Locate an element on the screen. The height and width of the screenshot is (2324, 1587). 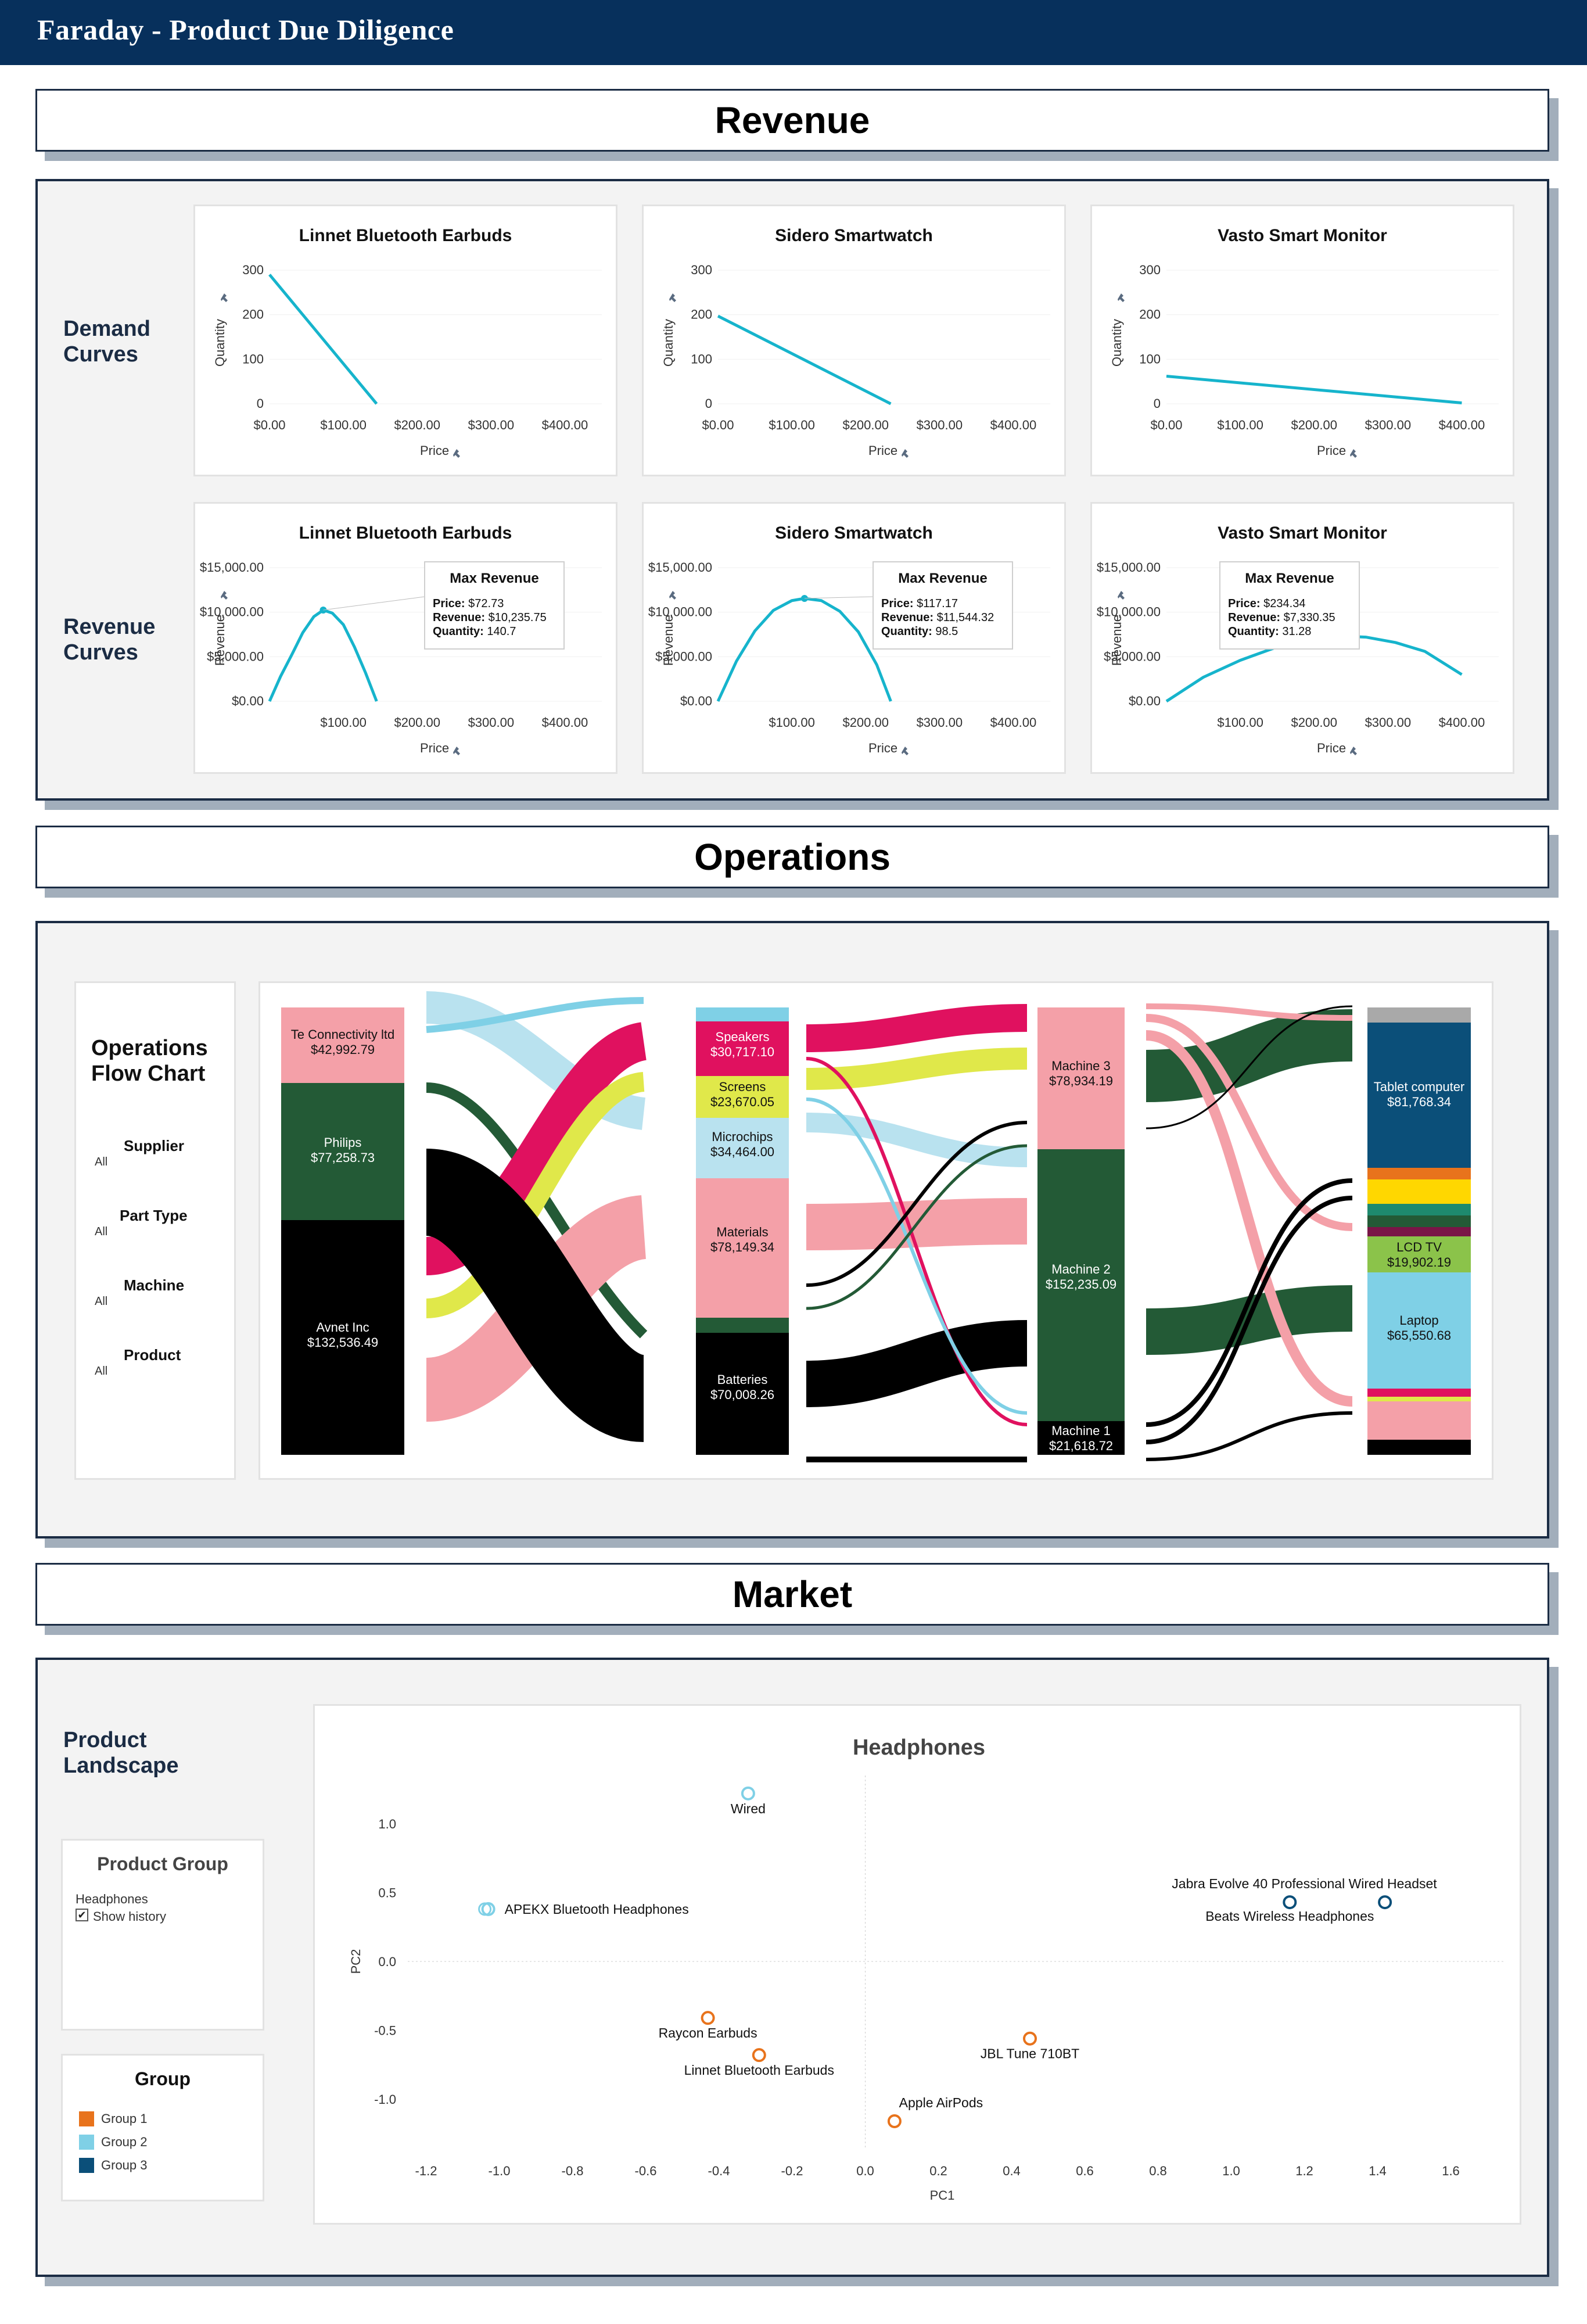
supplier-filter: All is located at coordinates (101, 1162).